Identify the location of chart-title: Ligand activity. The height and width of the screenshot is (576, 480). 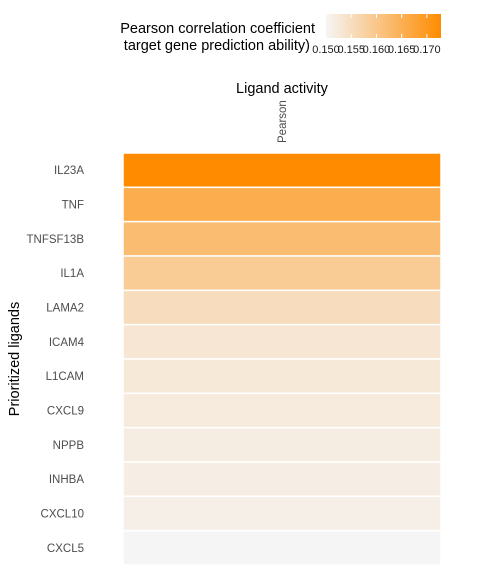
(282, 89).